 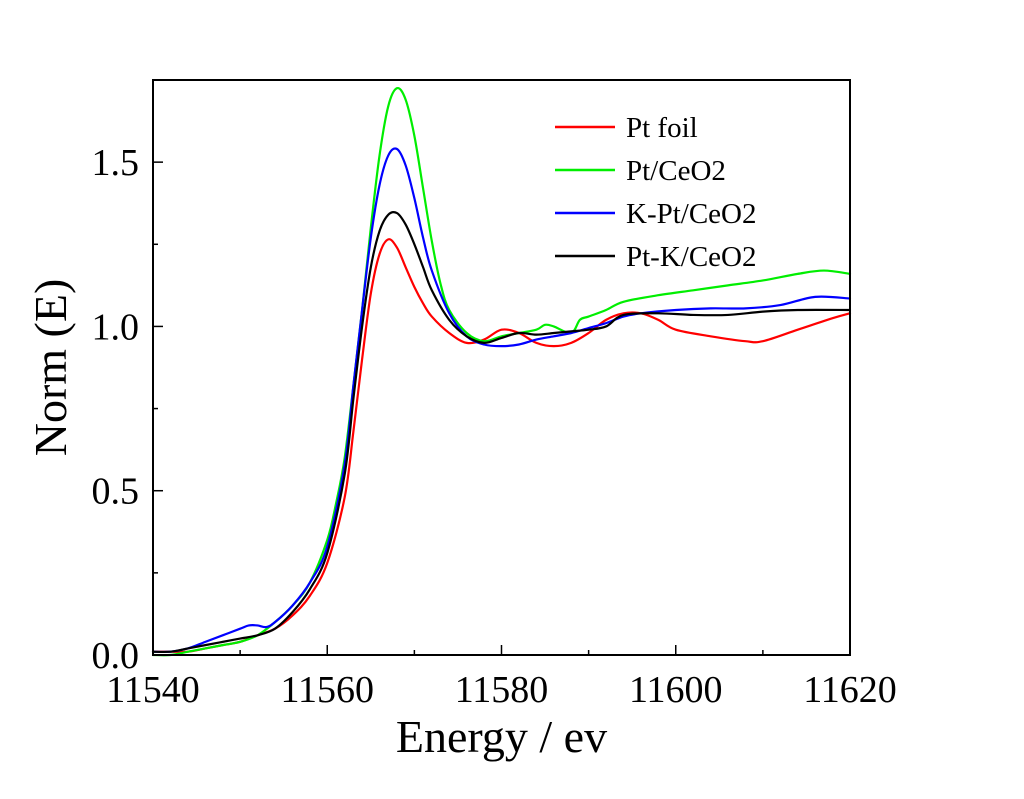 What do you see at coordinates (327, 690) in the screenshot?
I see `x-tick-label: 11560` at bounding box center [327, 690].